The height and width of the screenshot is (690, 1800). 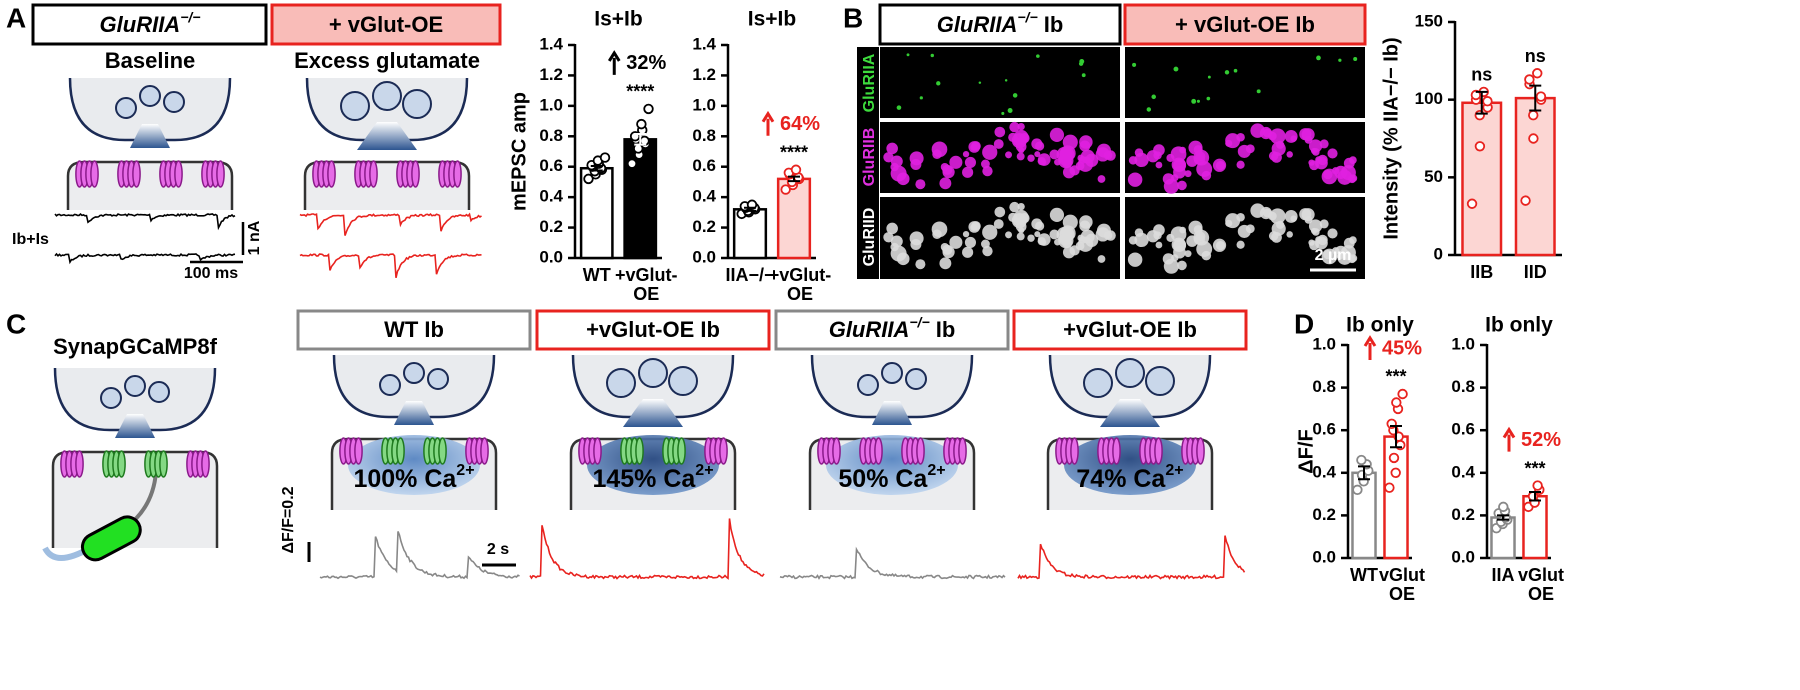 I want to click on y-tick-label: 1.2, so click(x=704, y=74).